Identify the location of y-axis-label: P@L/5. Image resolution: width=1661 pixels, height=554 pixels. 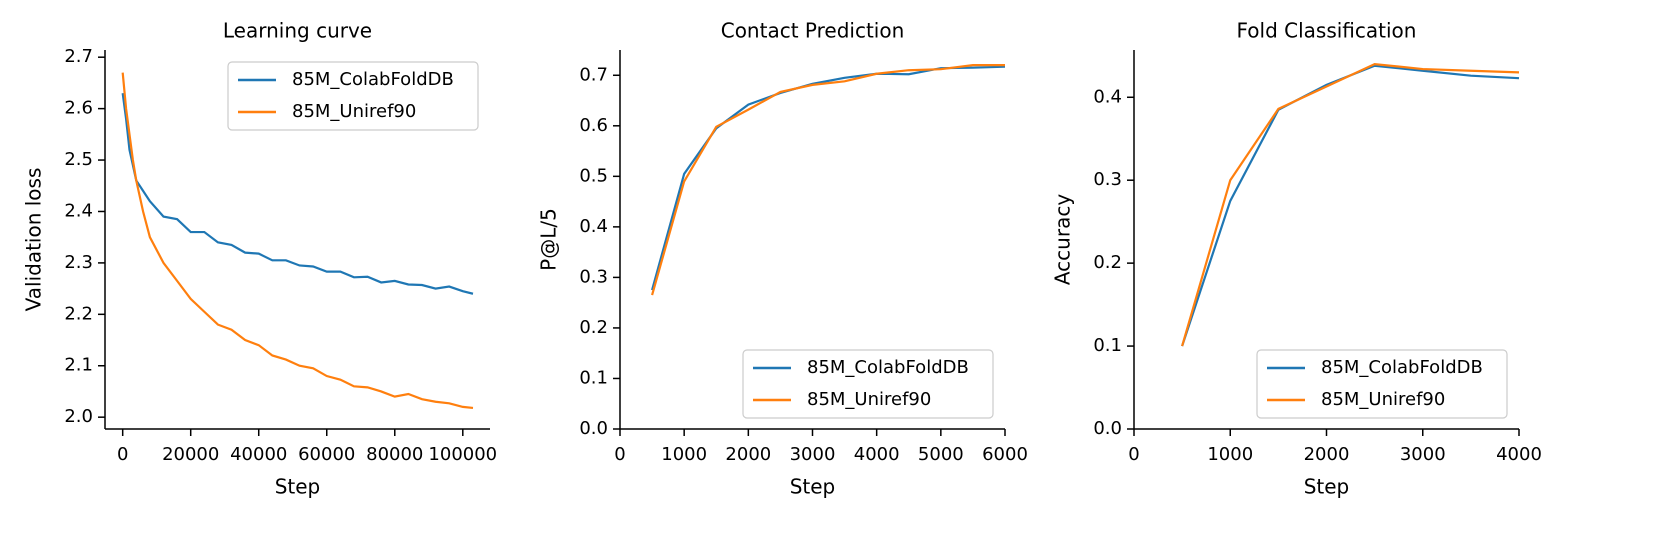
(549, 239).